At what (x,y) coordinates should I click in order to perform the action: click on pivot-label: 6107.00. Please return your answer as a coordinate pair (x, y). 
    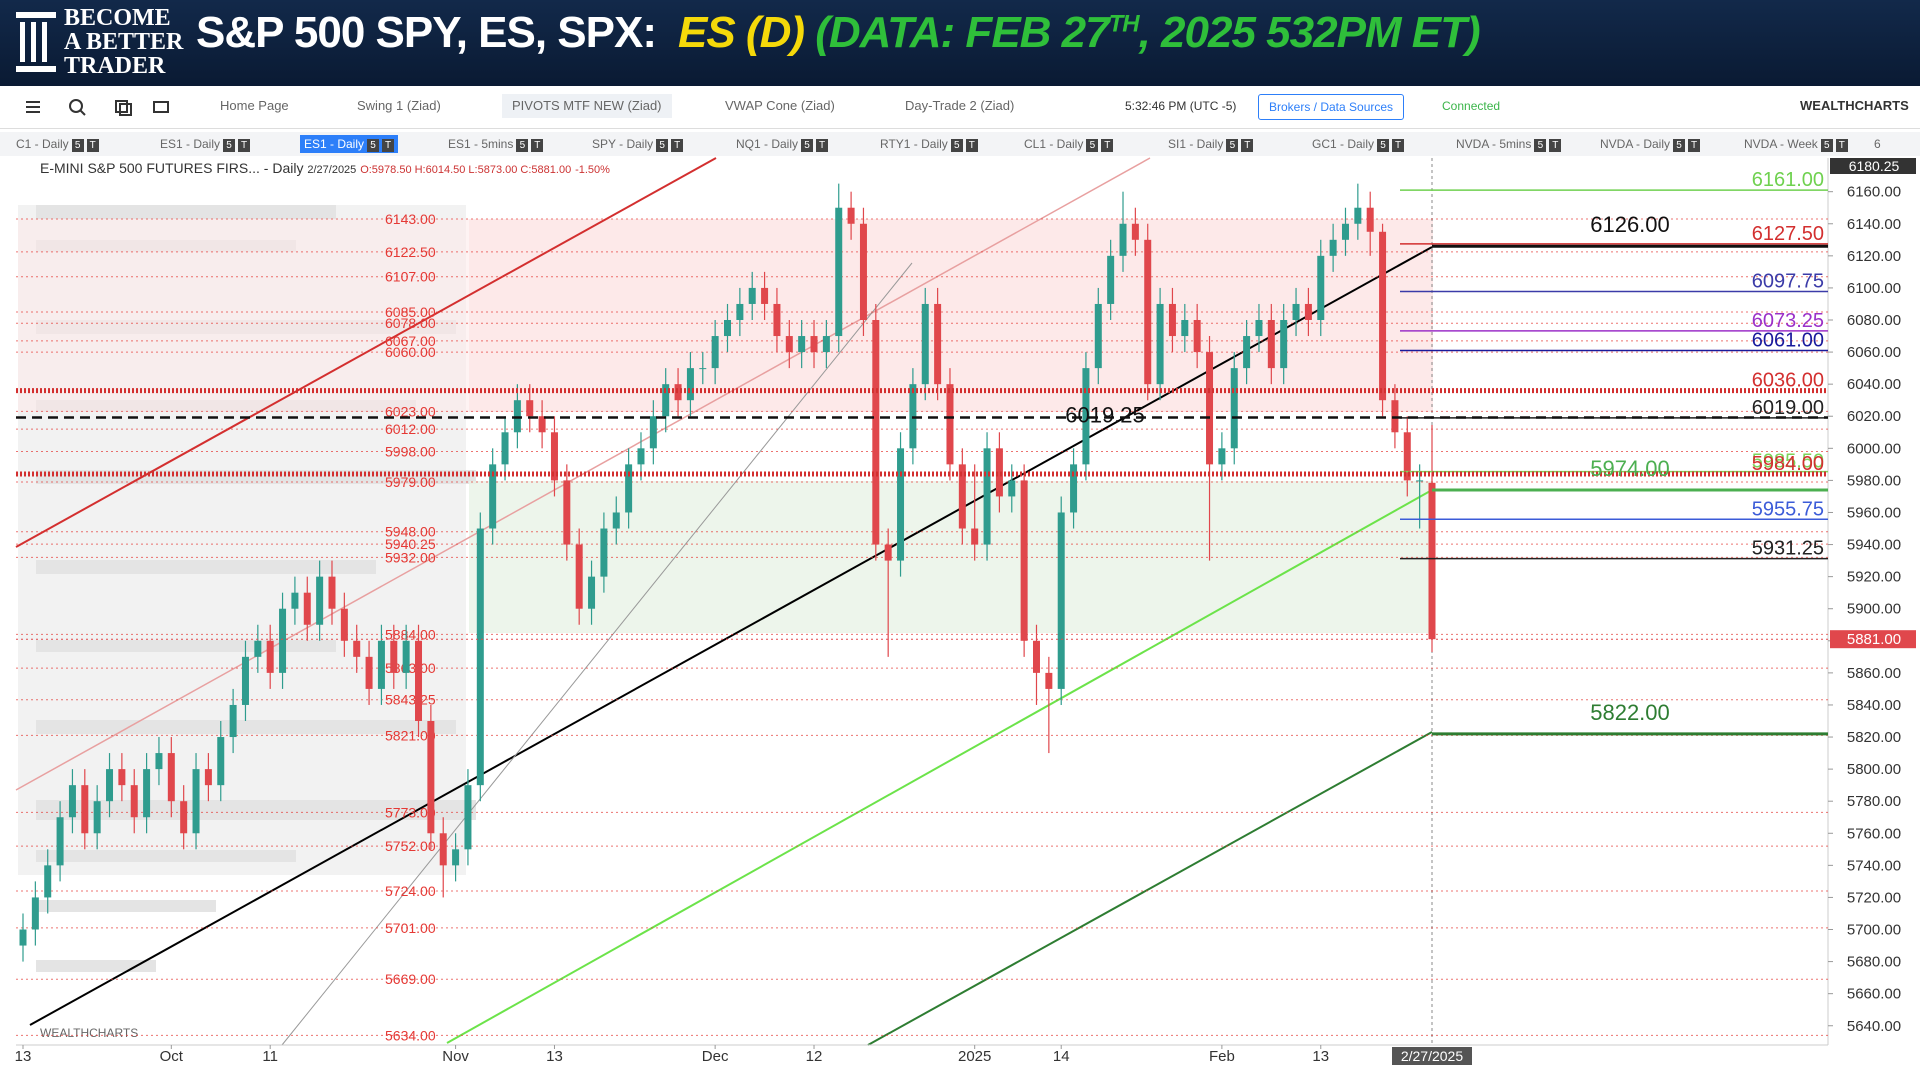
    Looking at the image, I should click on (410, 277).